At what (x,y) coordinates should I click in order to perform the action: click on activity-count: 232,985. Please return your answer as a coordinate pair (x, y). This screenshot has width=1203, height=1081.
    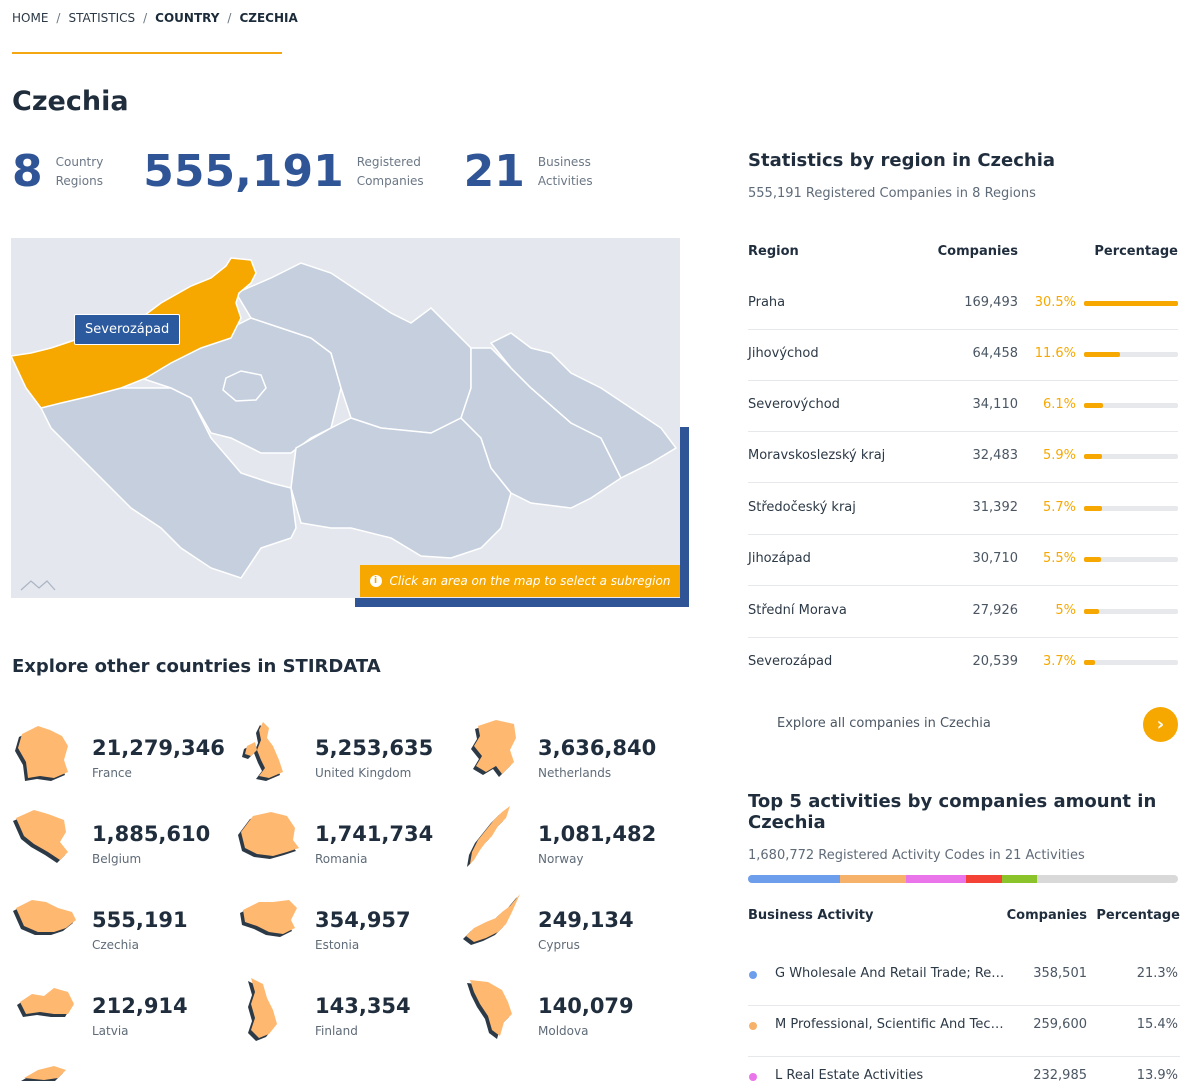
    Looking at the image, I should click on (1060, 1074).